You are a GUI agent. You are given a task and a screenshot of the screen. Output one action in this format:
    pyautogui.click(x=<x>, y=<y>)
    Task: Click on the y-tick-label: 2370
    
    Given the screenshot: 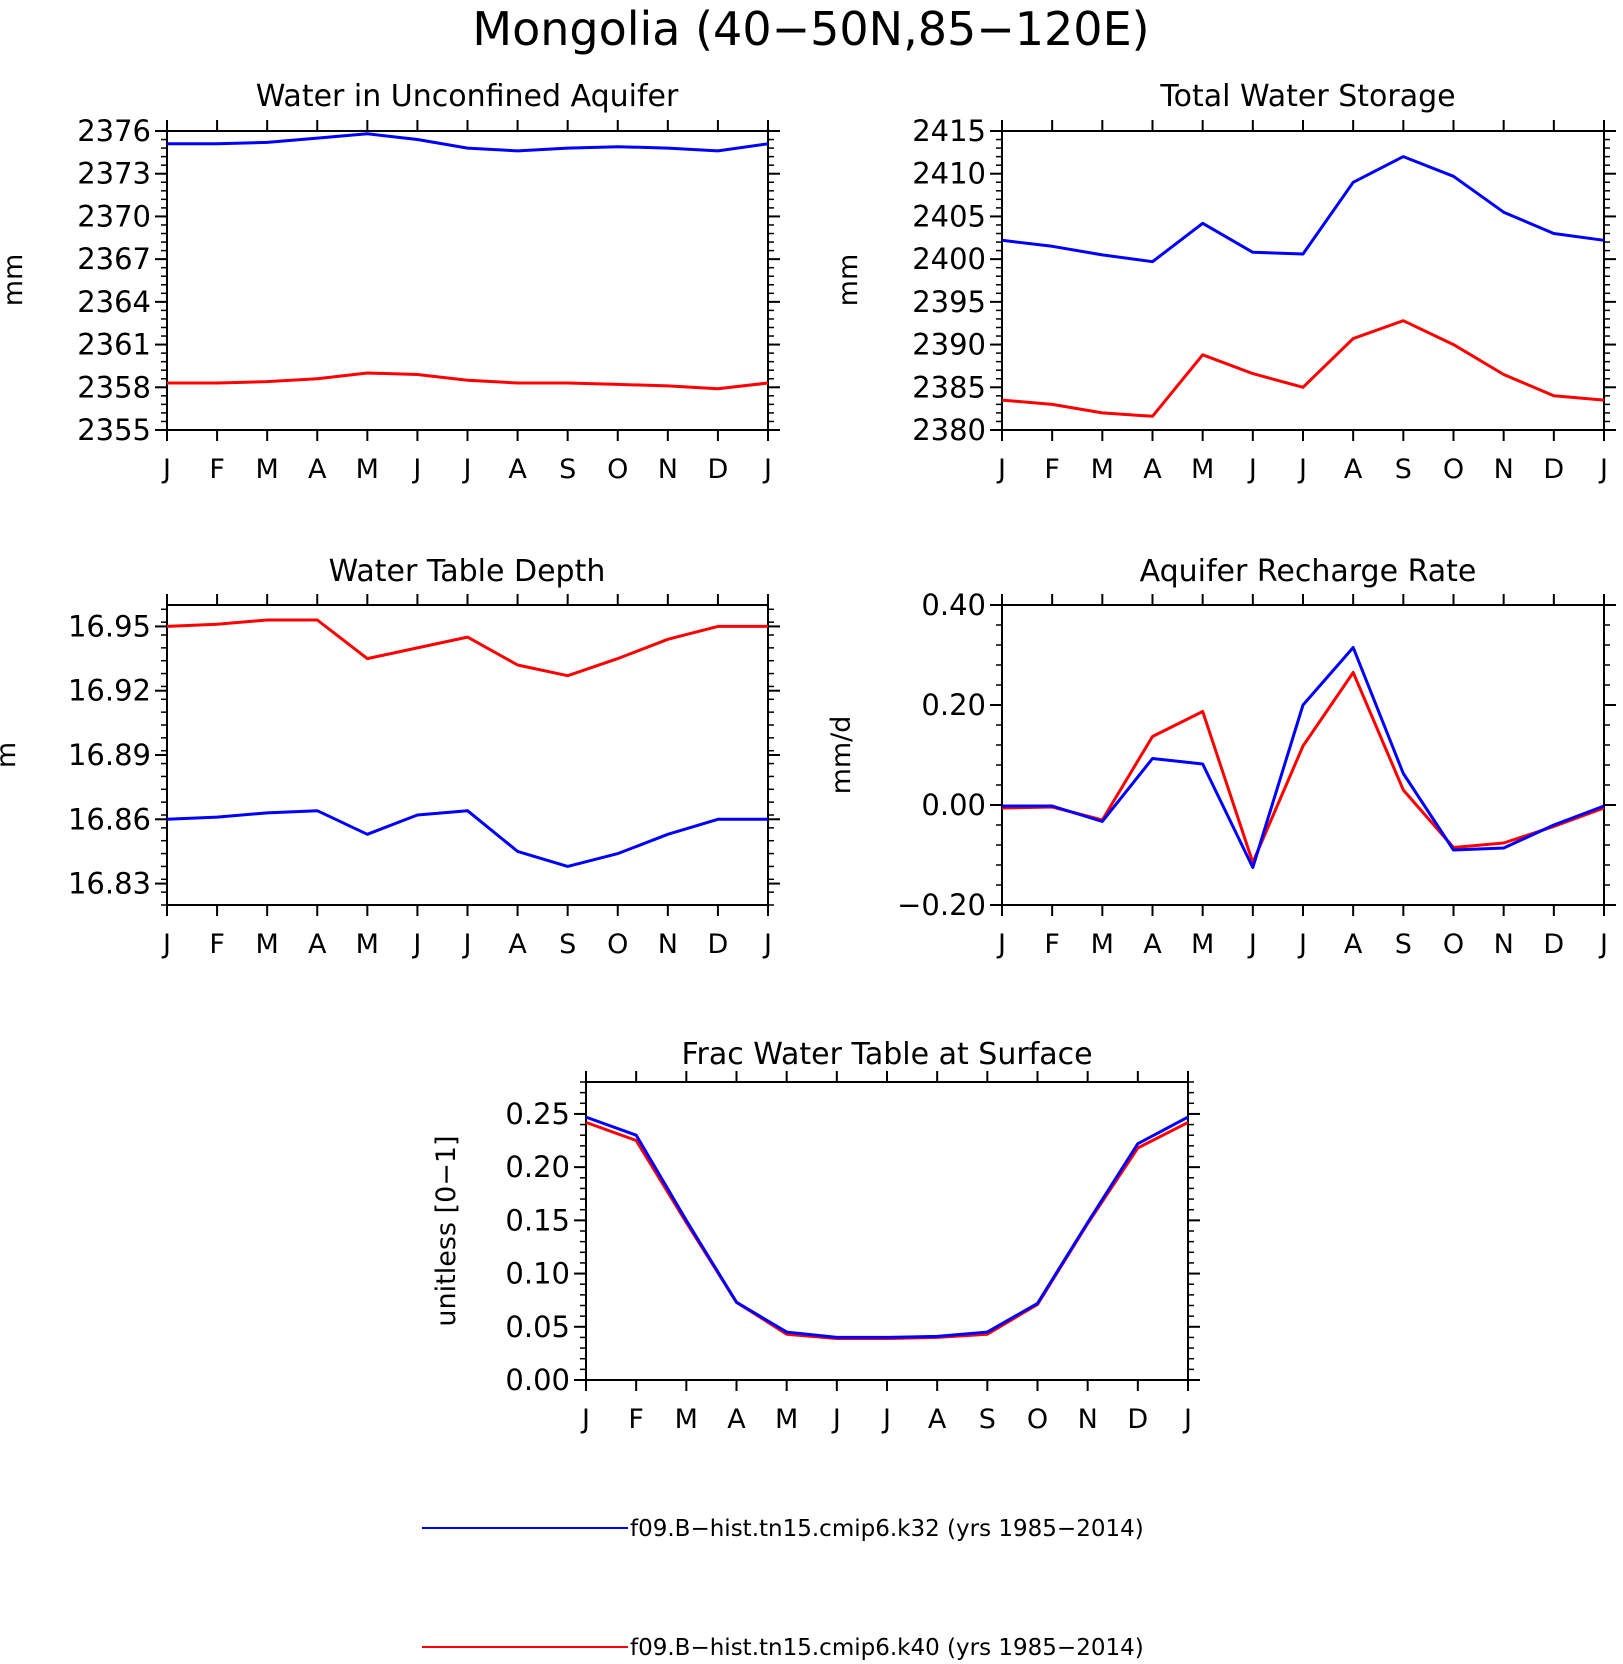 What is the action you would take?
    pyautogui.click(x=114, y=216)
    